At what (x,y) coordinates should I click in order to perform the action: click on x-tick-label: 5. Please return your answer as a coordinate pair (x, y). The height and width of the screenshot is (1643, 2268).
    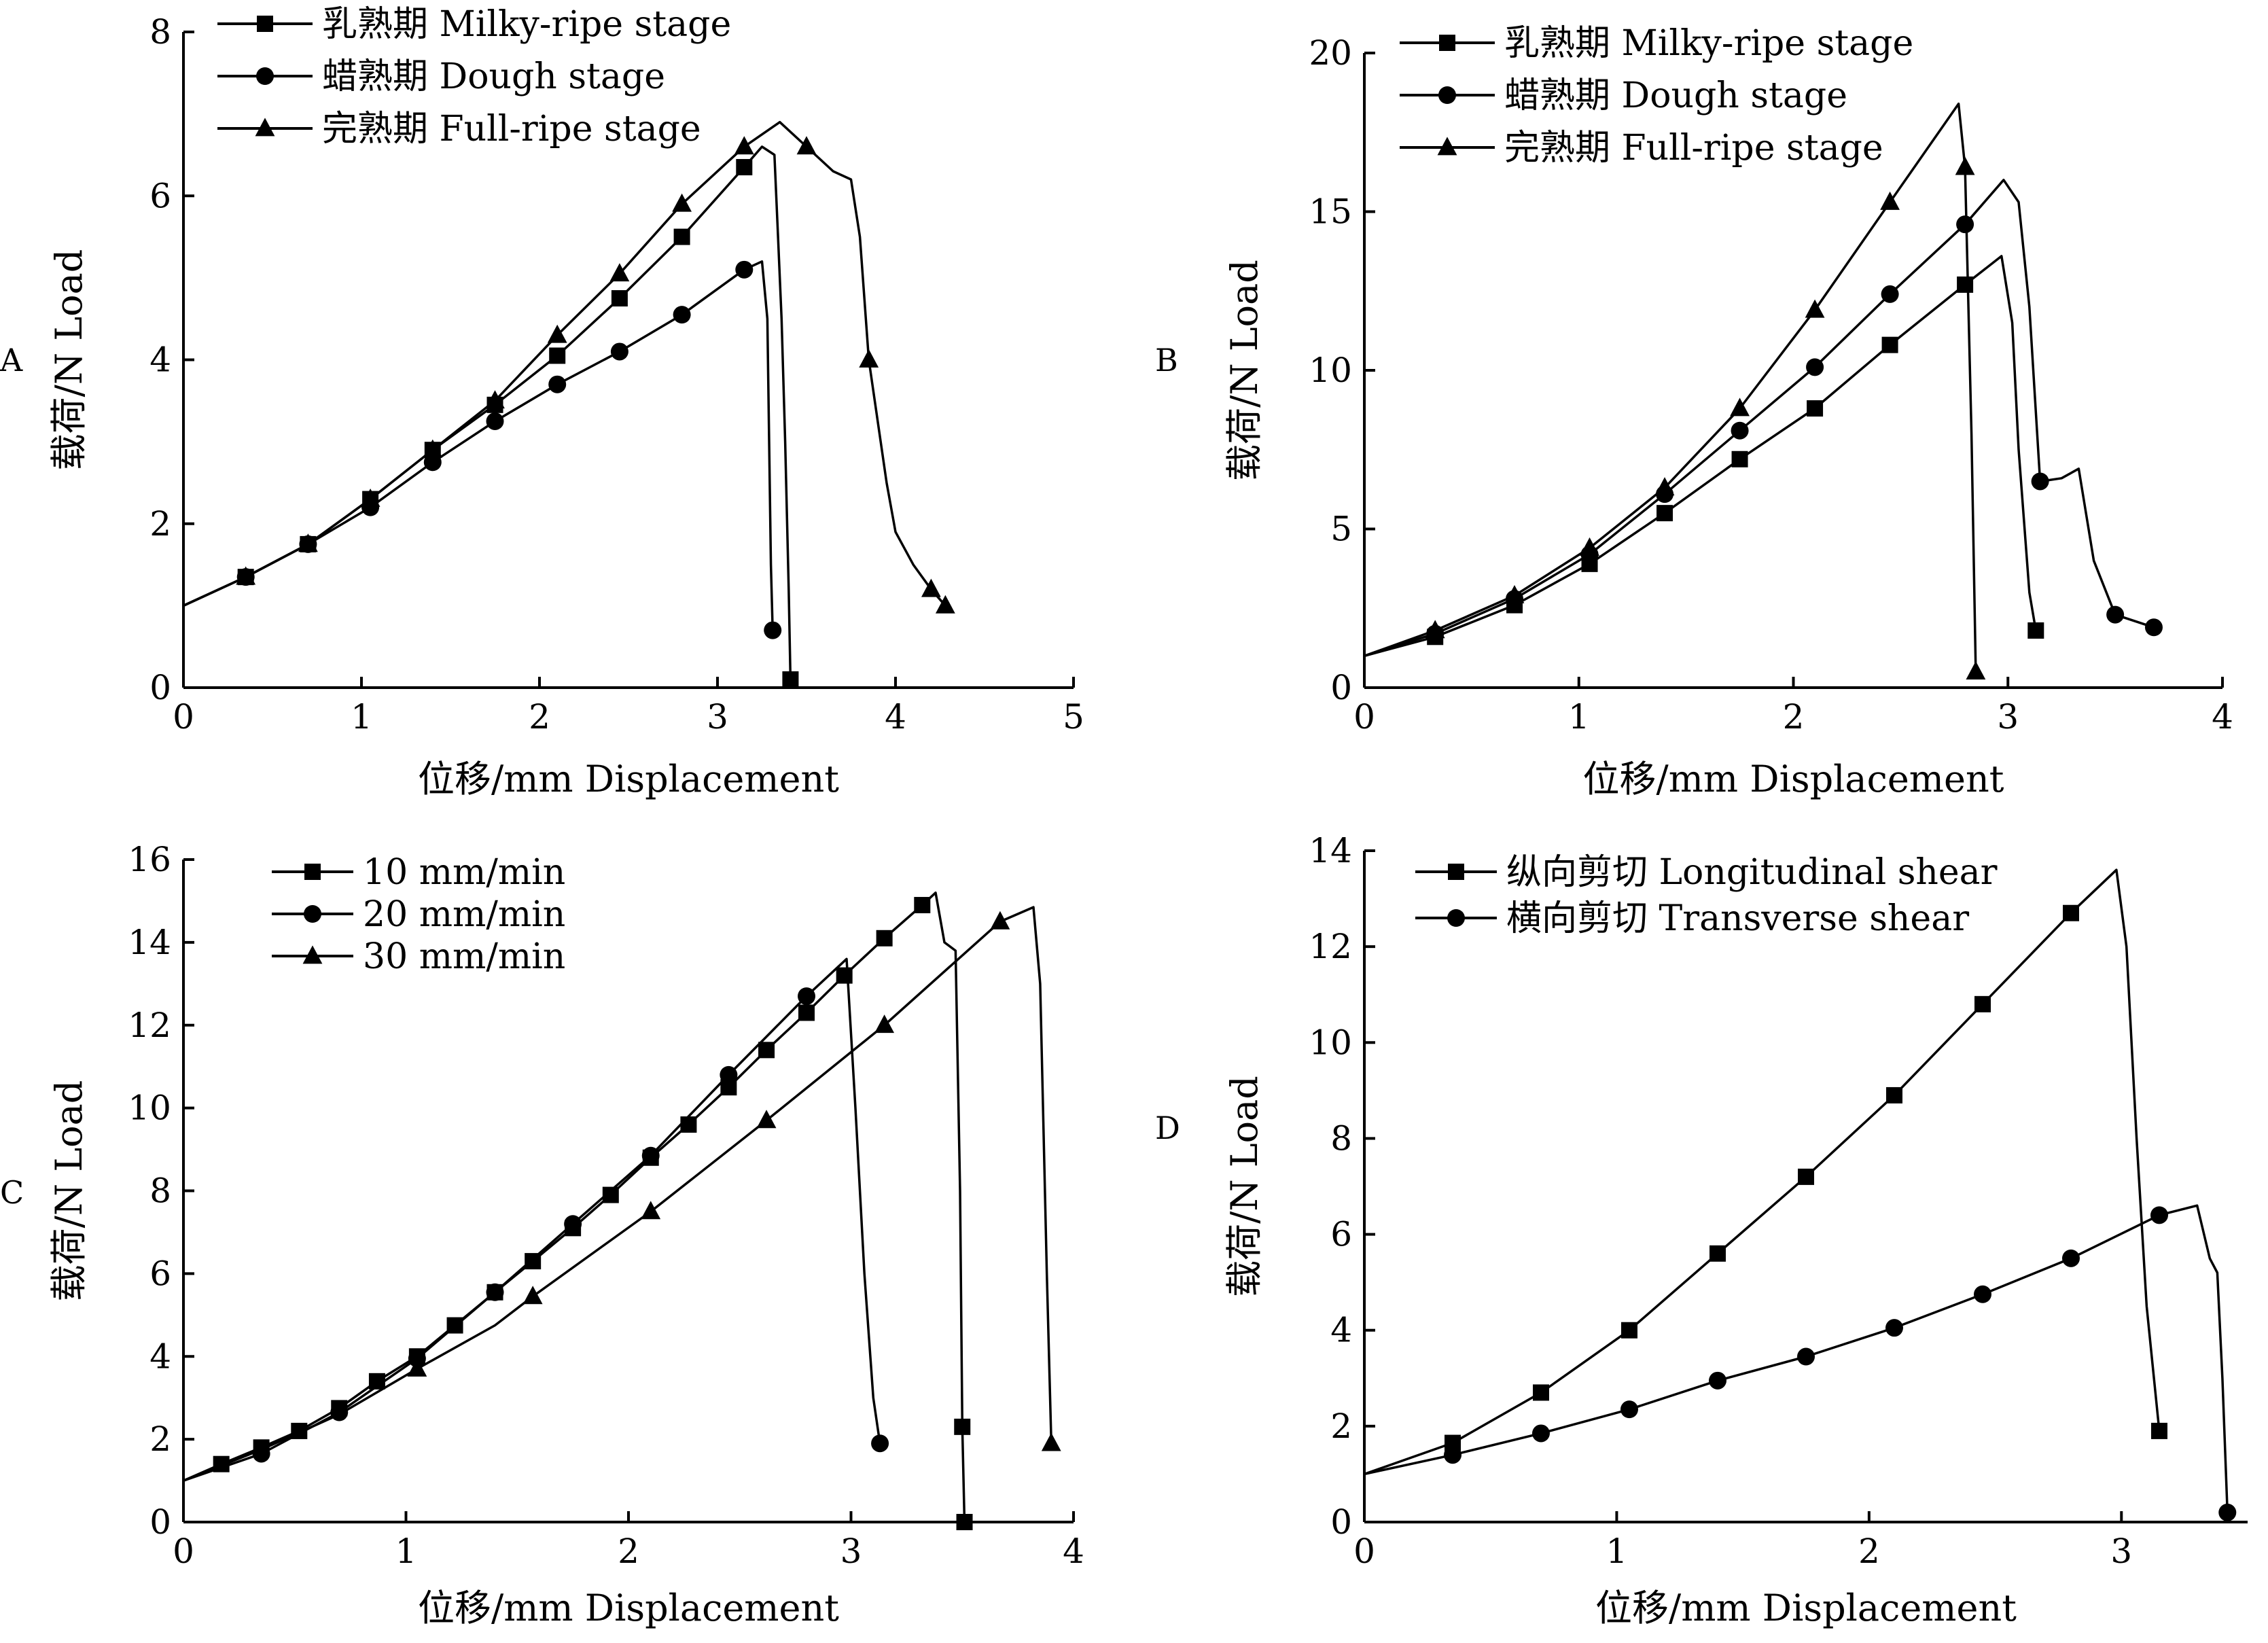
    Looking at the image, I should click on (1074, 717).